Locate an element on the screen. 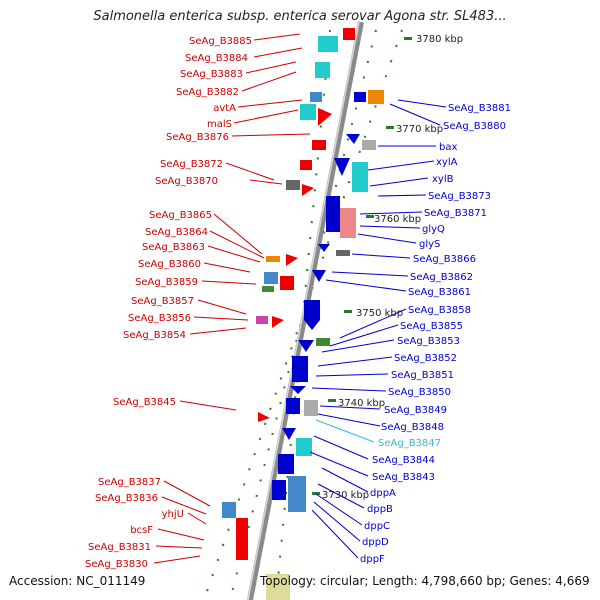 The height and width of the screenshot is (600, 600). gene-label: SeAg_B3860 is located at coordinates (169, 264).